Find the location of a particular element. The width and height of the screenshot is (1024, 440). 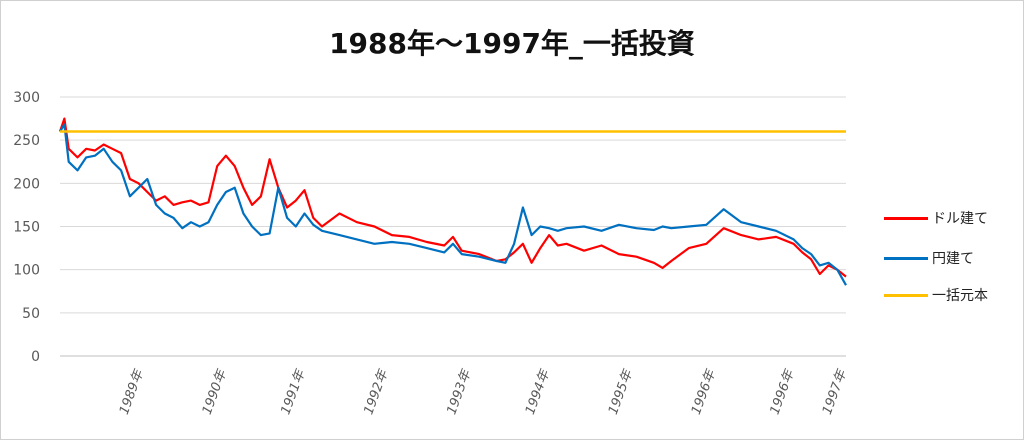

y-tick-label: 100 is located at coordinates (26, 271).